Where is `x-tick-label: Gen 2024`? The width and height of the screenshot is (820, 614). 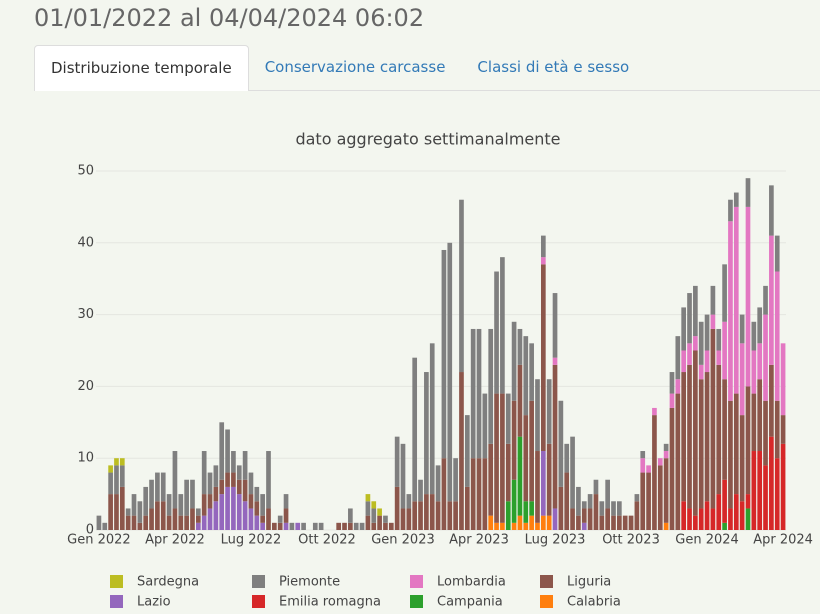
x-tick-label: Gen 2024 is located at coordinates (707, 540).